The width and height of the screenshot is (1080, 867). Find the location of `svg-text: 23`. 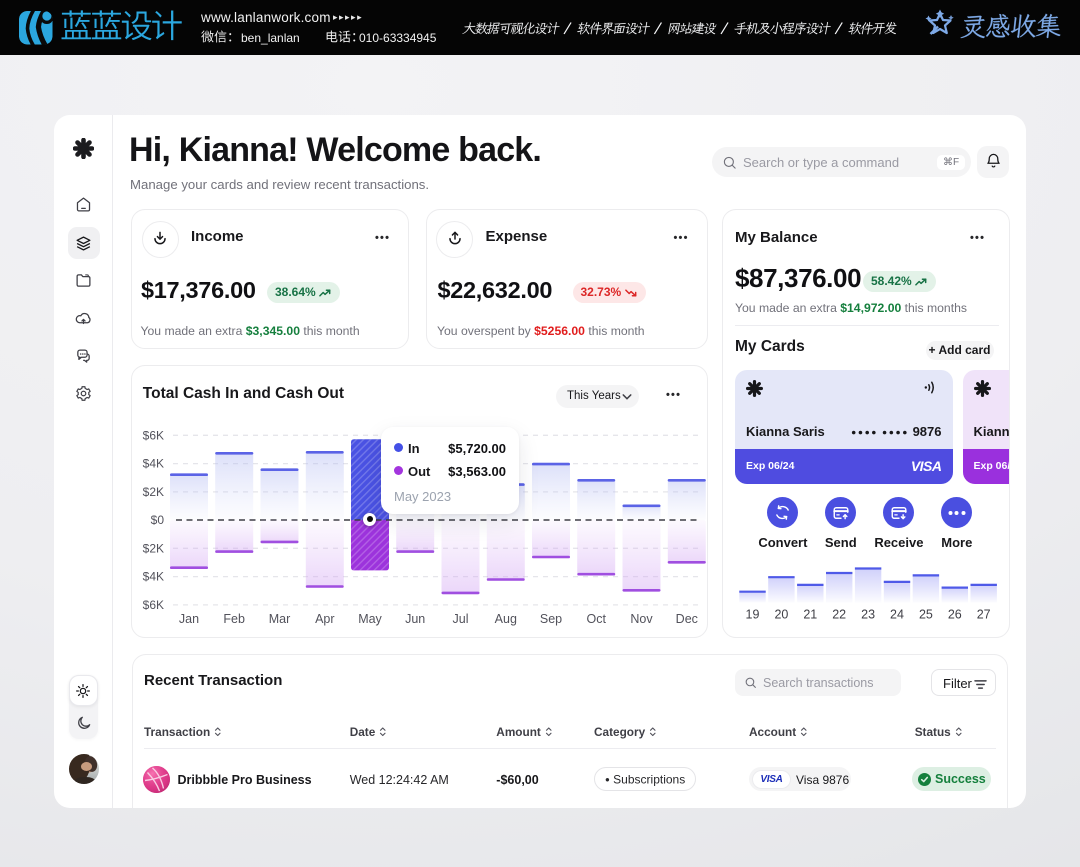

svg-text: 23 is located at coordinates (868, 615).